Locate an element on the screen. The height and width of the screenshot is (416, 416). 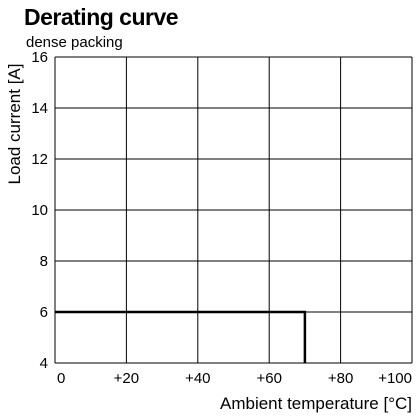
x-tick-label: 0 is located at coordinates (61, 378).